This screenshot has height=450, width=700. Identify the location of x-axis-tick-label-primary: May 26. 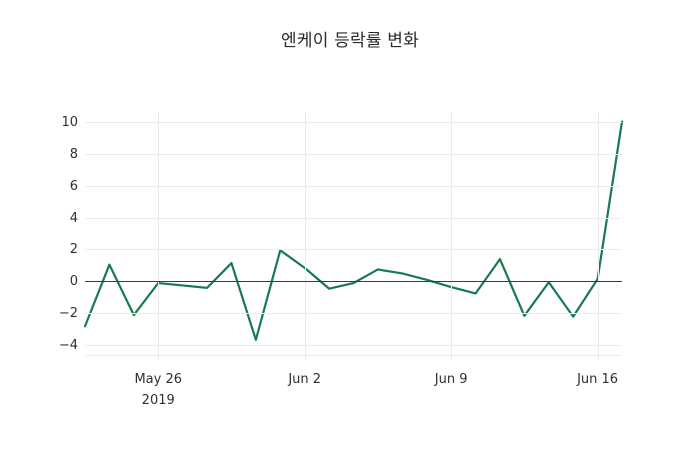
(158, 379).